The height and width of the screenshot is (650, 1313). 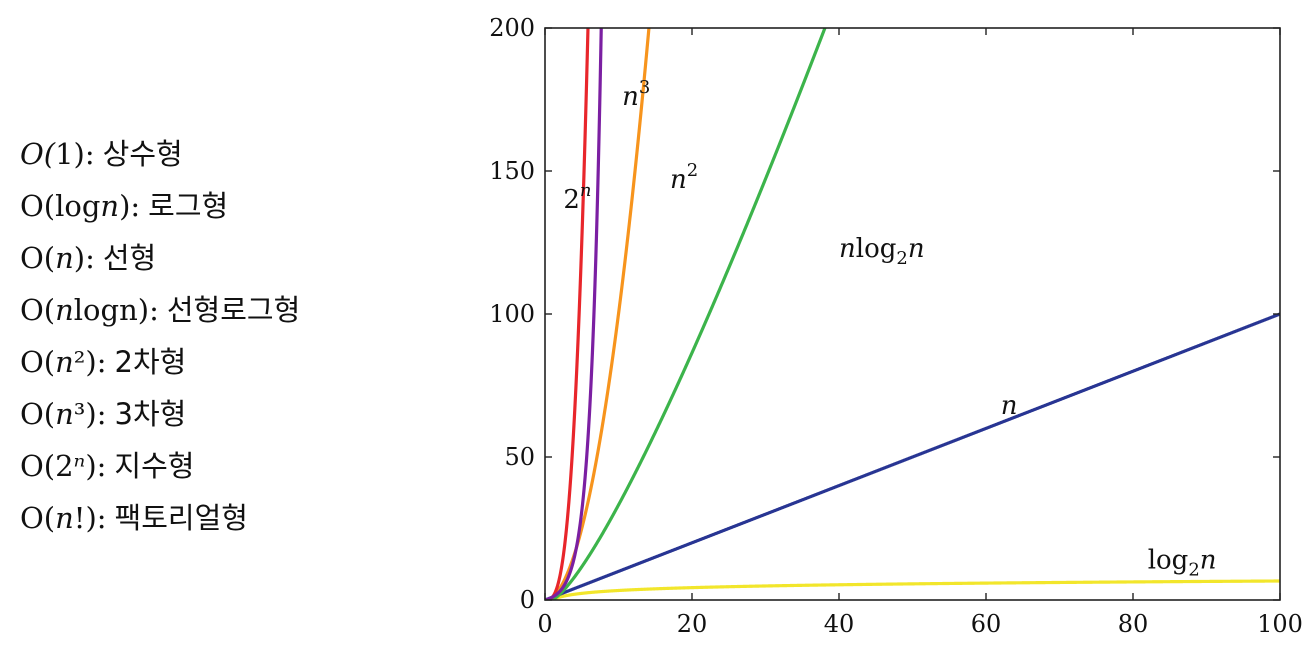 I want to click on legend-desc: 로그형, so click(x=188, y=206).